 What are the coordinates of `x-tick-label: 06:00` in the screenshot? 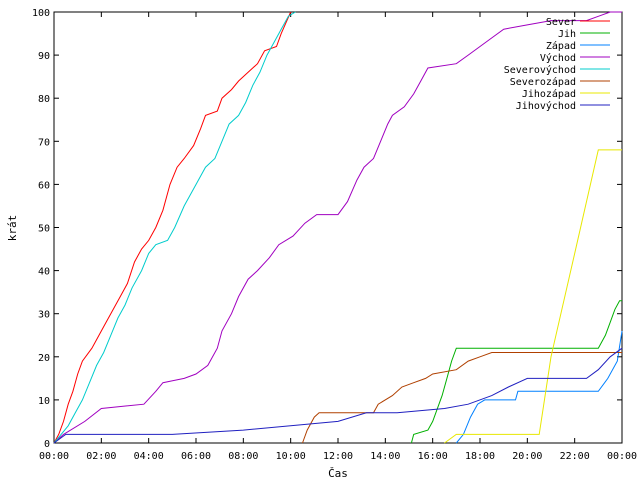 It's located at (196, 456).